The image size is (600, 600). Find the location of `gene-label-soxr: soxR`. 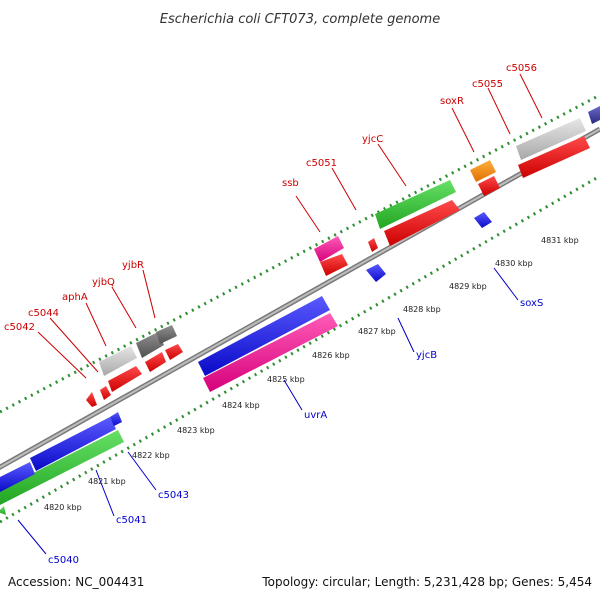

gene-label-soxr: soxR is located at coordinates (452, 101).